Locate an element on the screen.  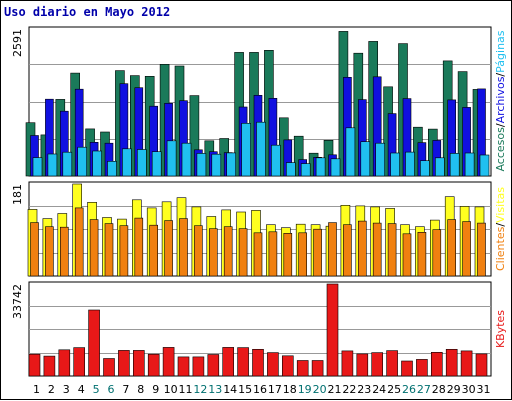
x-tick-label: 21 is located at coordinates (335, 389).